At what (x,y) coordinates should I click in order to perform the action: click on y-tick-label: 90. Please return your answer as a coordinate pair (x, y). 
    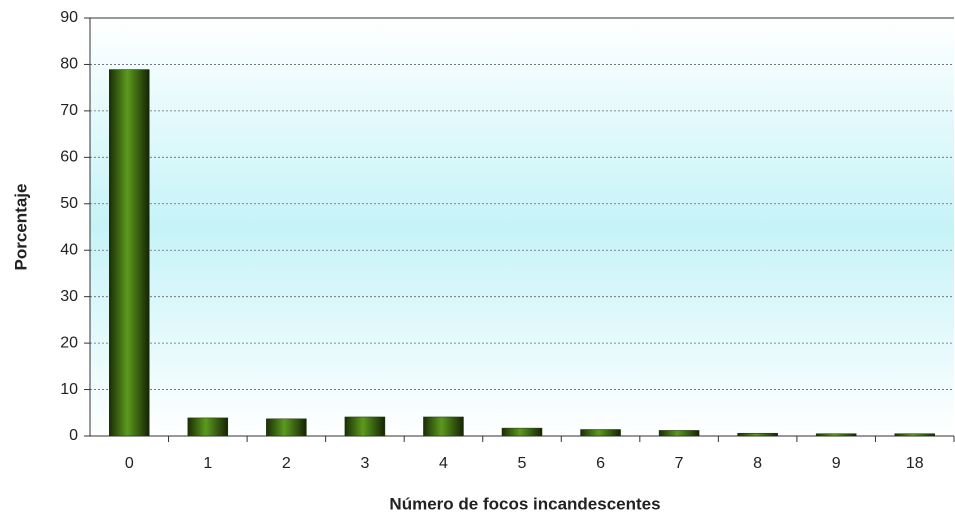
    Looking at the image, I should click on (69, 17).